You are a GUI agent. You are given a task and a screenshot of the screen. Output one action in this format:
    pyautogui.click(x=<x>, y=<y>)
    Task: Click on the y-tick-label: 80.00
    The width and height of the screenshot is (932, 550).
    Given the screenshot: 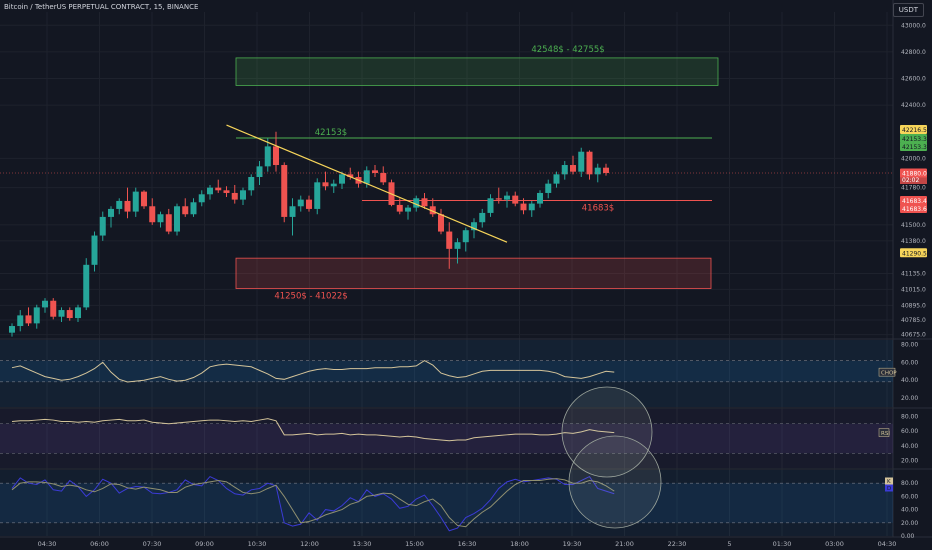 What is the action you would take?
    pyautogui.click(x=909, y=344)
    